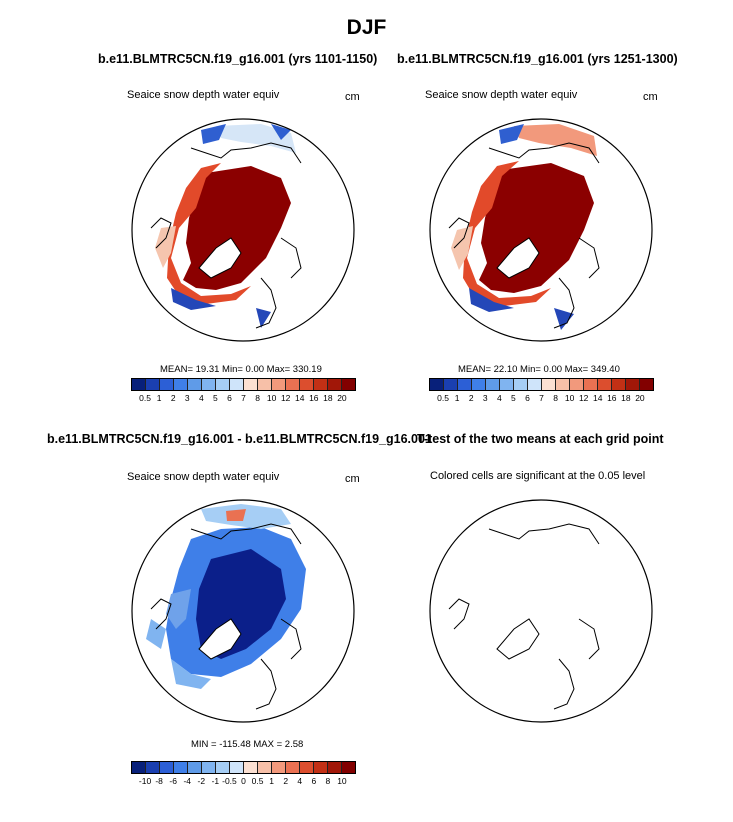 The width and height of the screenshot is (733, 822). What do you see at coordinates (209, 233) in the screenshot?
I see `snow-field-edge` at bounding box center [209, 233].